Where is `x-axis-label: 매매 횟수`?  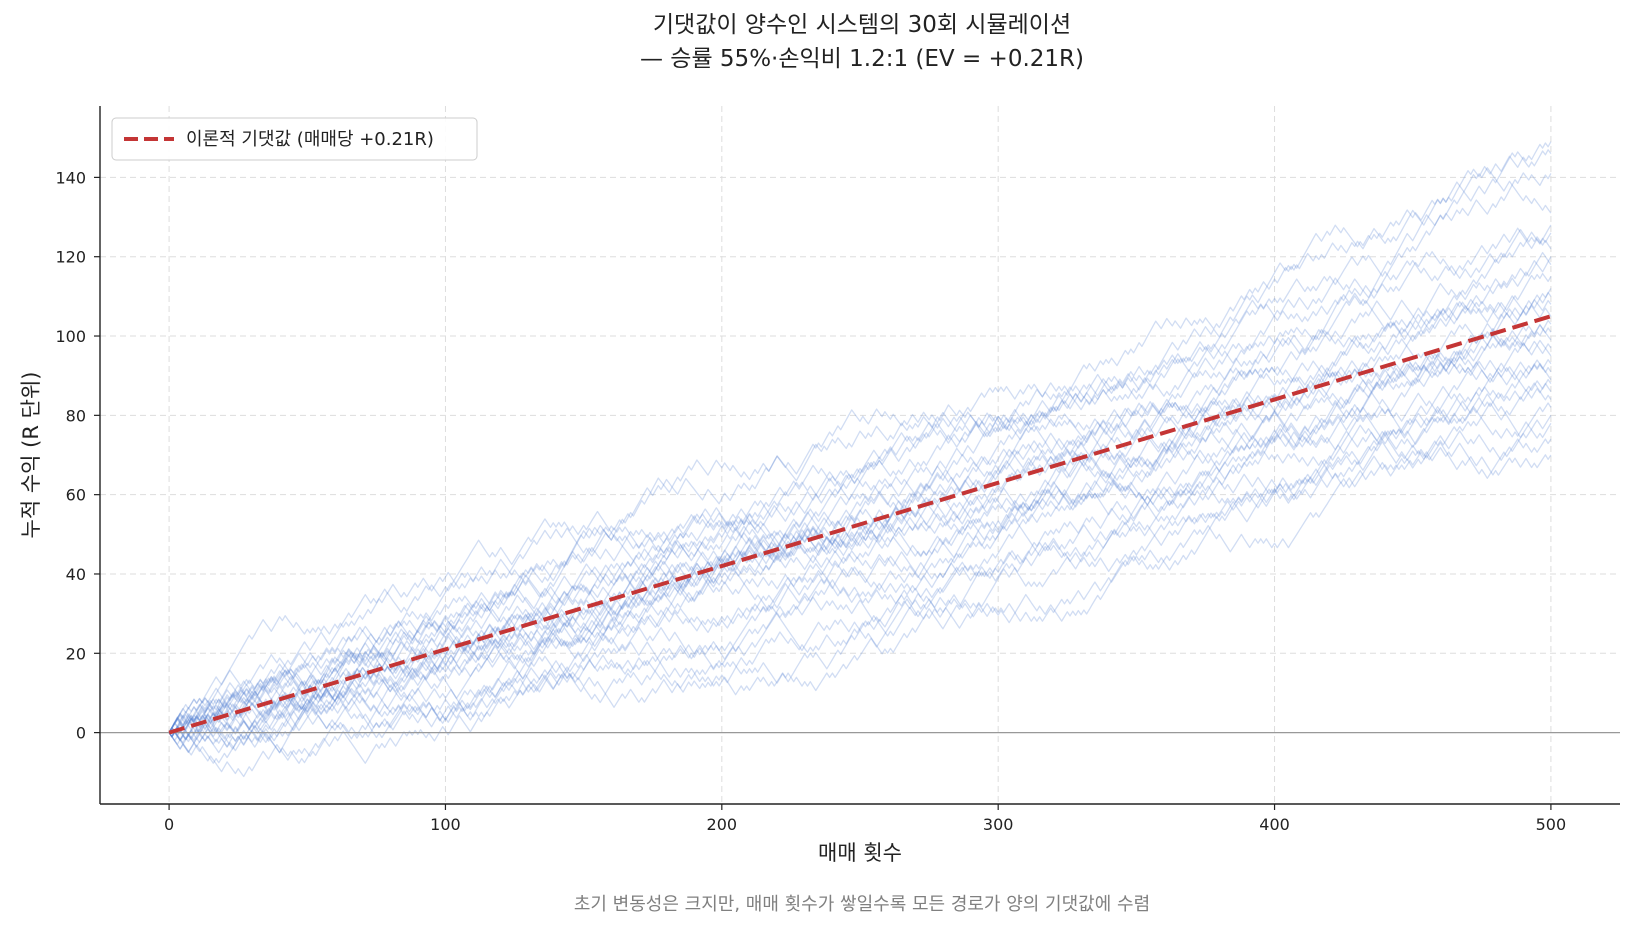 x-axis-label: 매매 횟수 is located at coordinates (860, 853).